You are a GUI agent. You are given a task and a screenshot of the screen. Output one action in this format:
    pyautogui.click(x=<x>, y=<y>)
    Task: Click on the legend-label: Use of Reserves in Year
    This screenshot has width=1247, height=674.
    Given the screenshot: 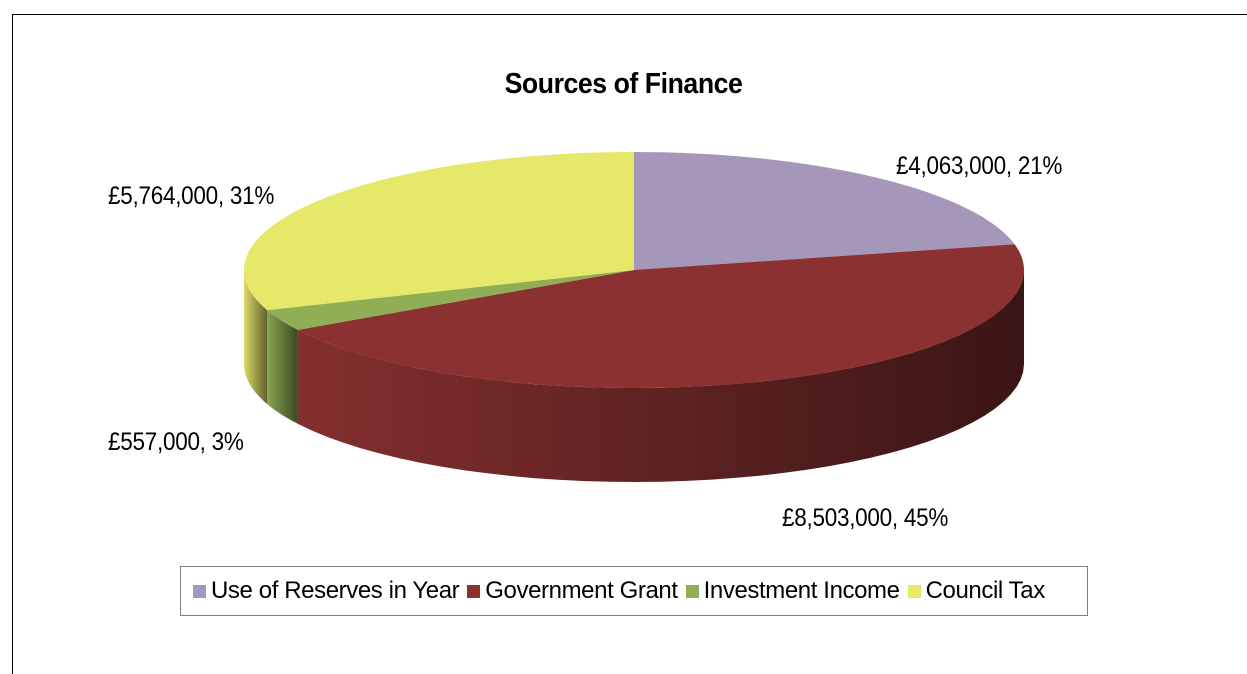 What is the action you would take?
    pyautogui.click(x=335, y=590)
    